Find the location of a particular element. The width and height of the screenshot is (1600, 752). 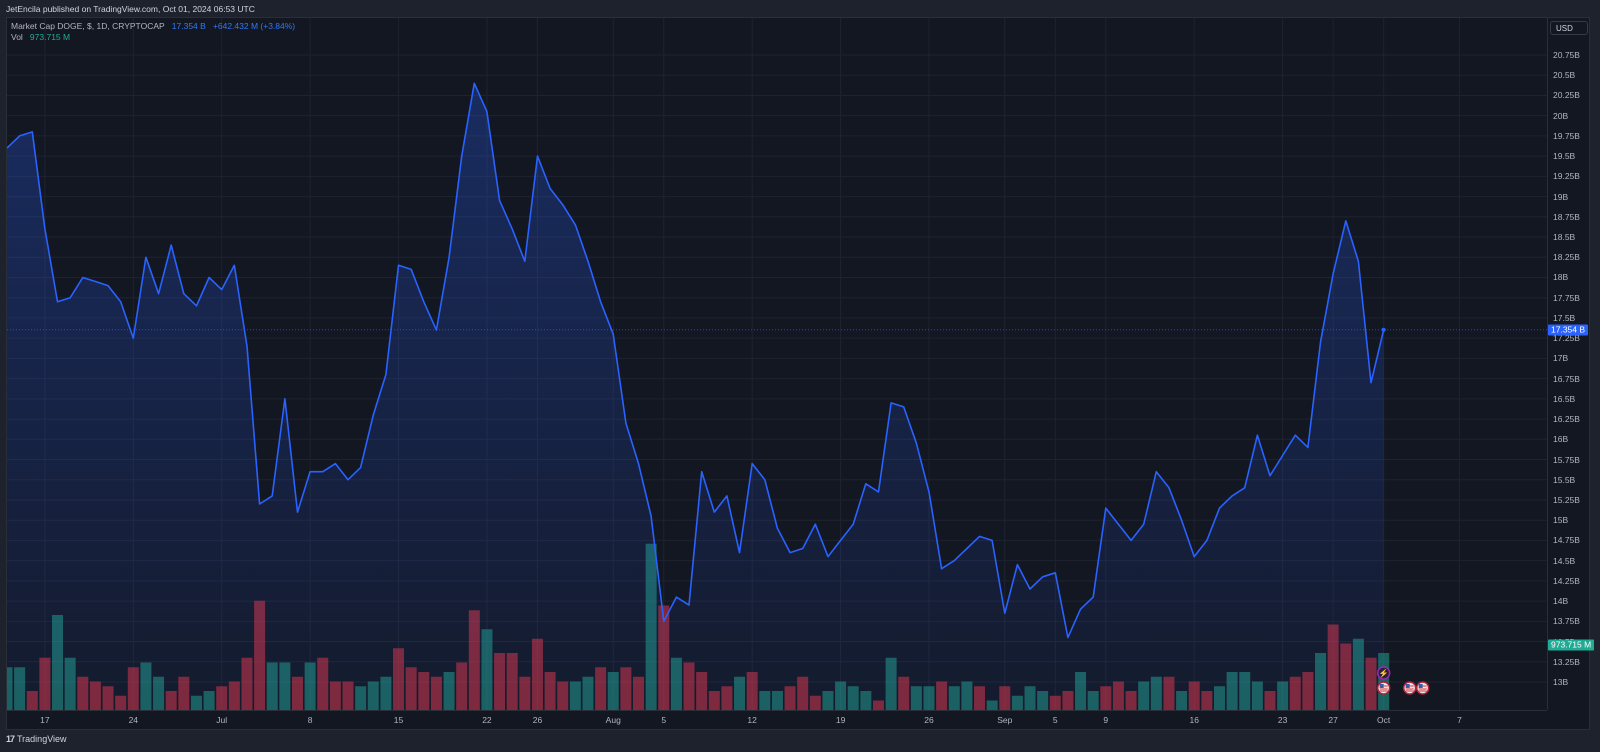

price-axis is located at coordinates (1568, 364).